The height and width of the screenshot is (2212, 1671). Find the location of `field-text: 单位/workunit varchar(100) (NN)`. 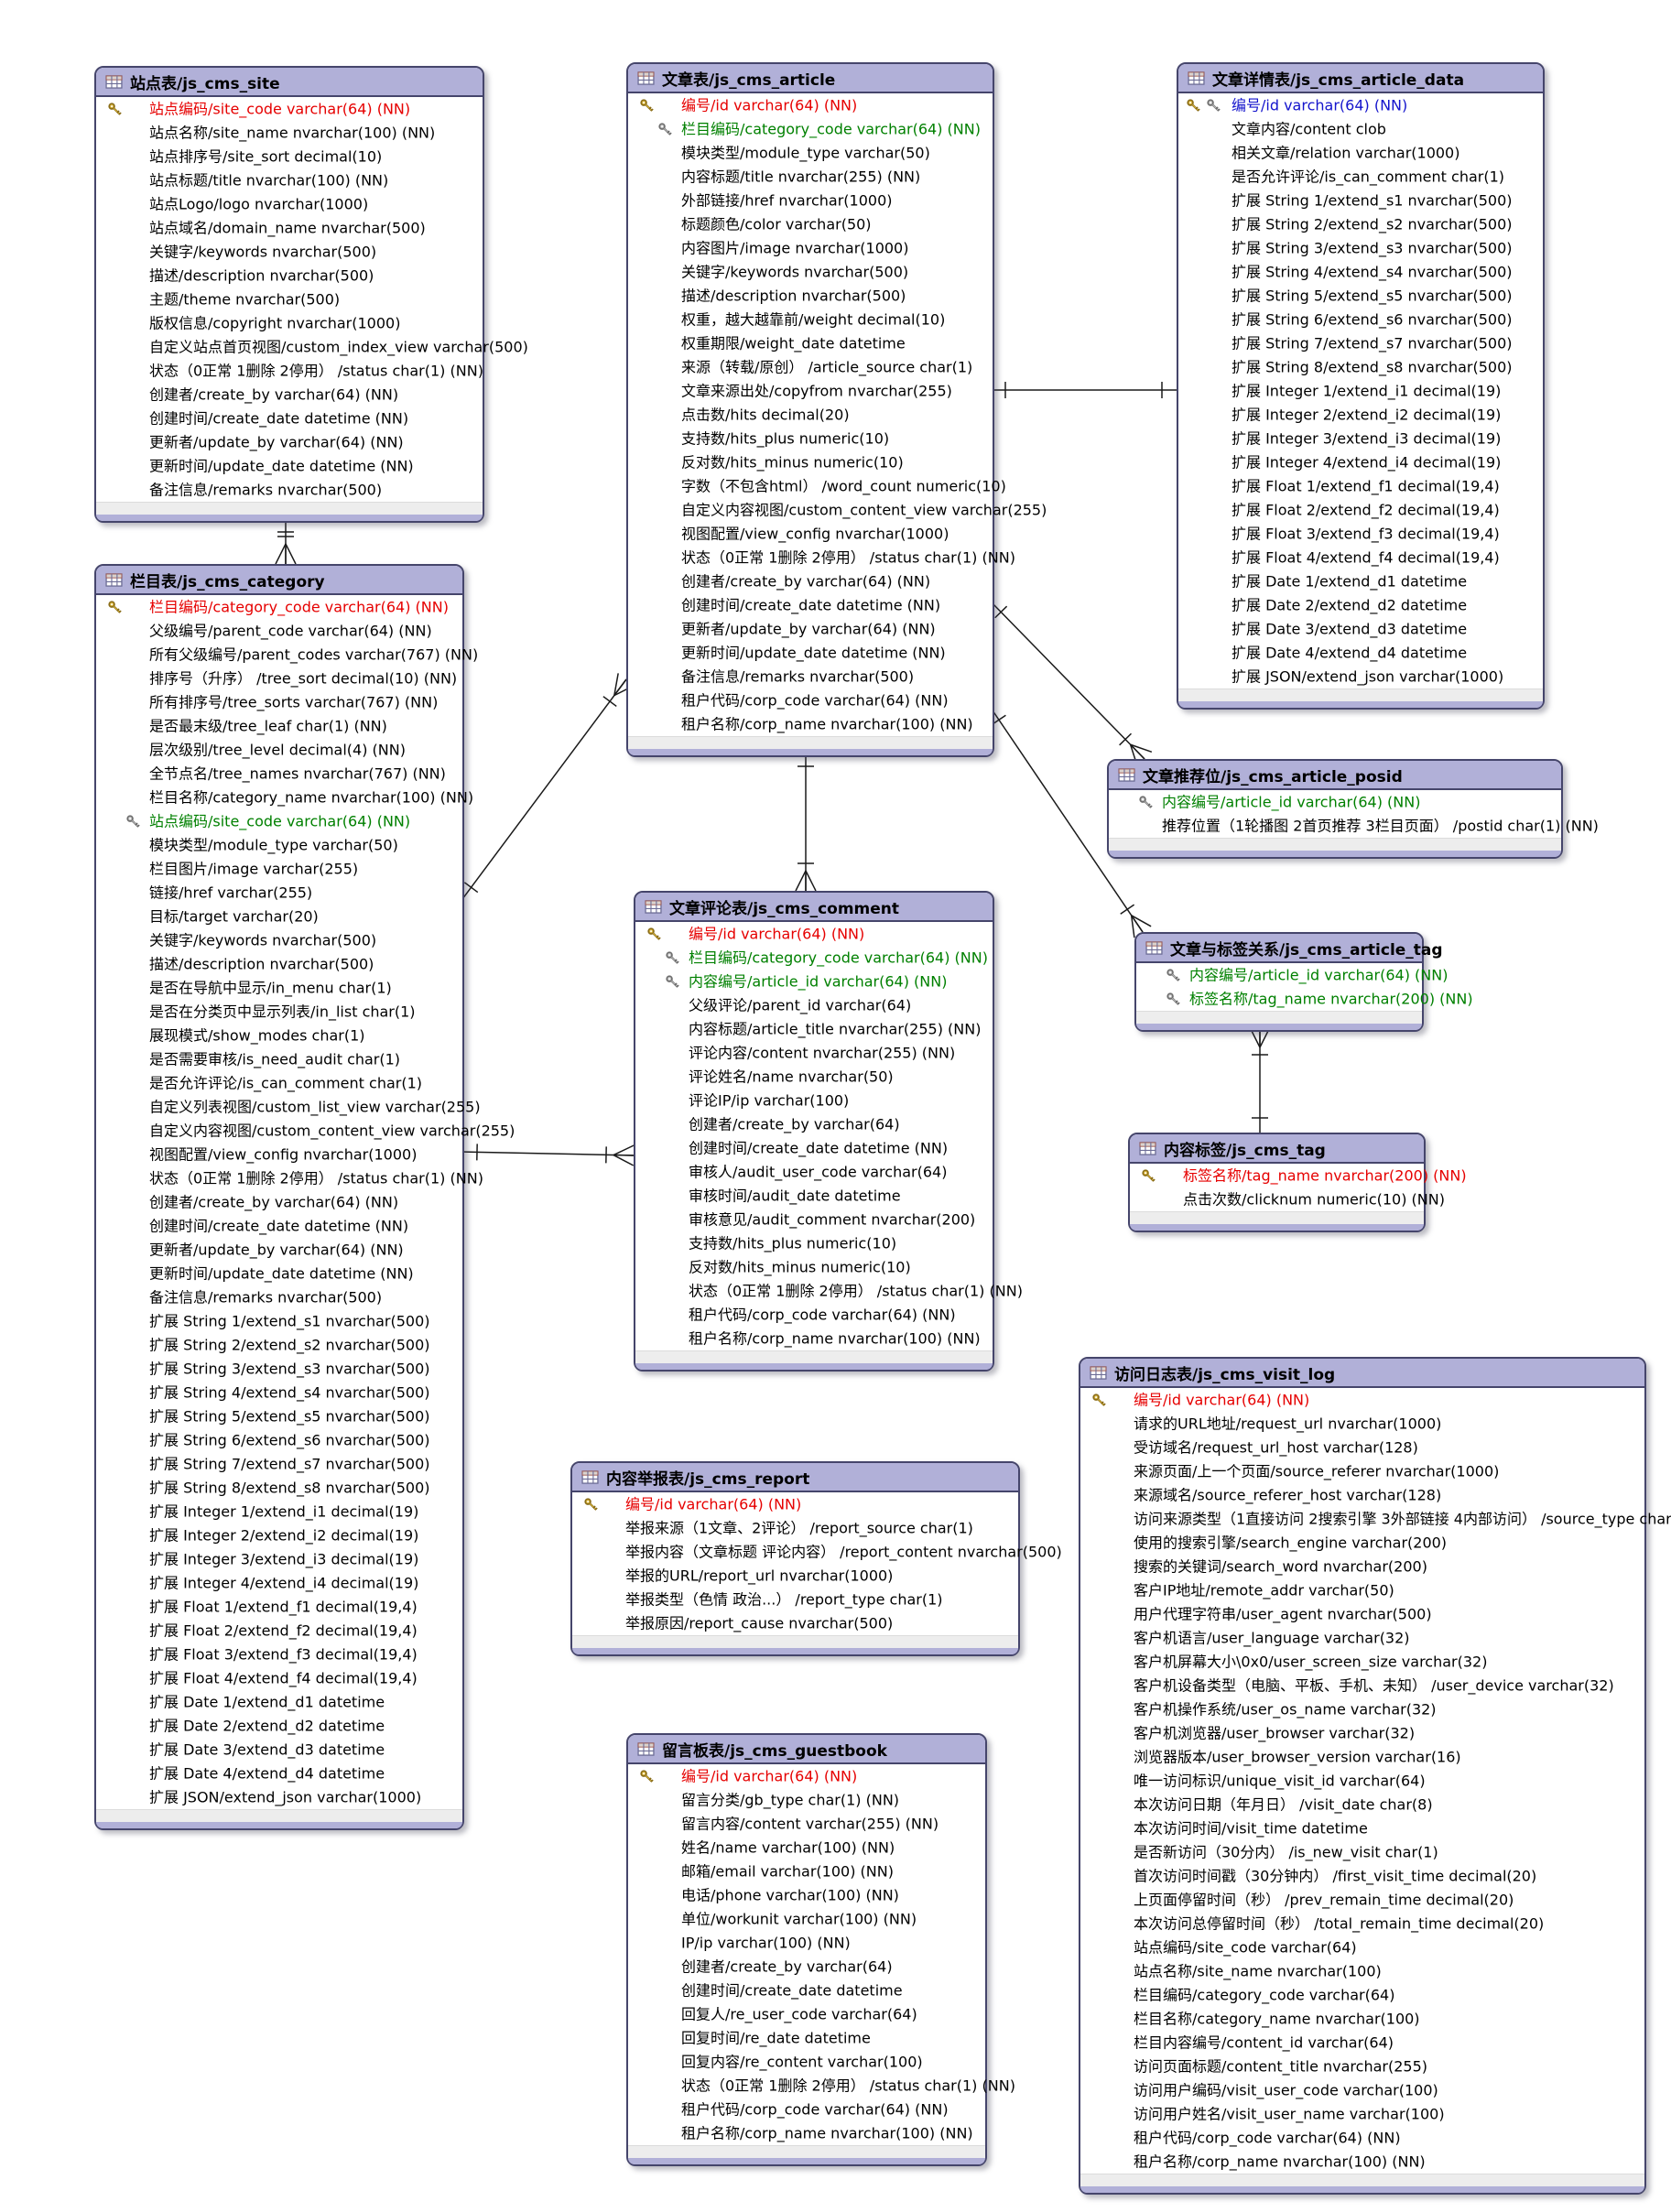

field-text: 单位/workunit varchar(100) (NN) is located at coordinates (799, 1919).